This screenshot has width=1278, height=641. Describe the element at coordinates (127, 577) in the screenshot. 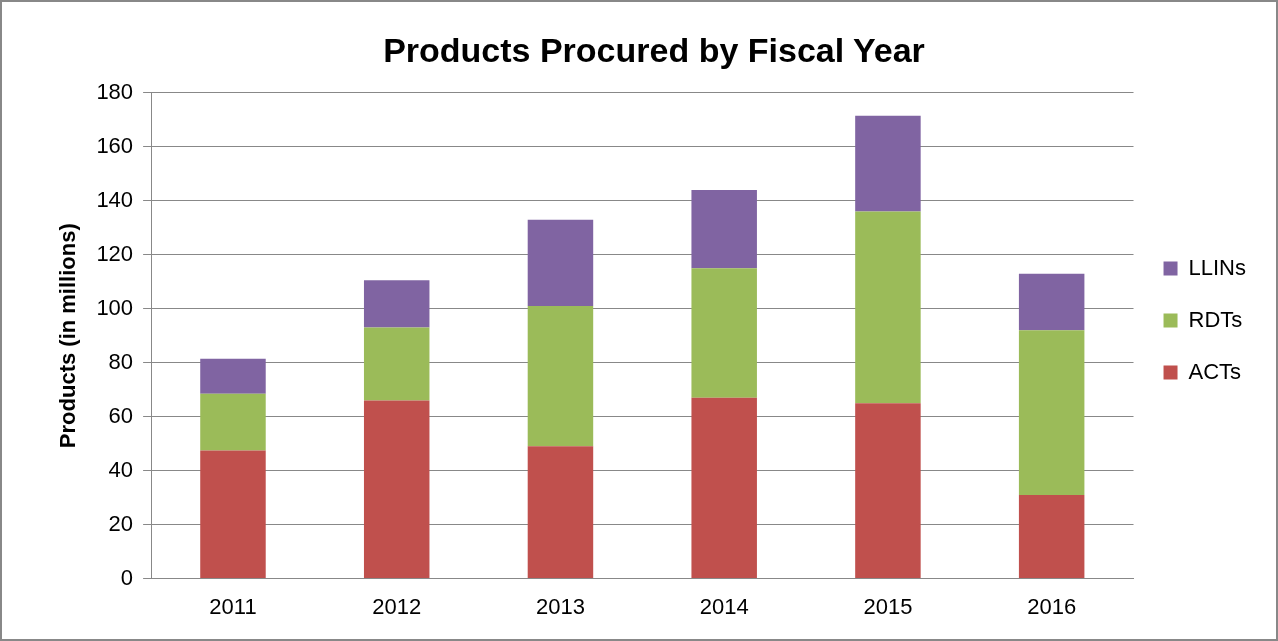

I see `y-tick-label: 0` at that location.